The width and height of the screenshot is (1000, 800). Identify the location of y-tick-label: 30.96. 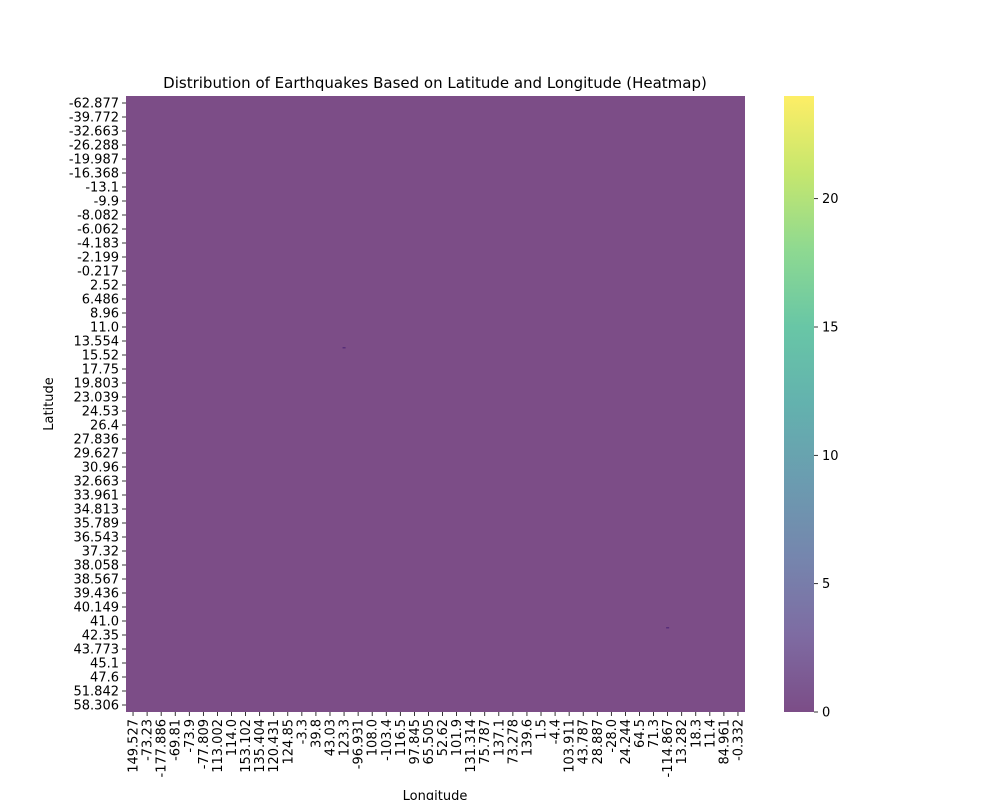
(100, 468).